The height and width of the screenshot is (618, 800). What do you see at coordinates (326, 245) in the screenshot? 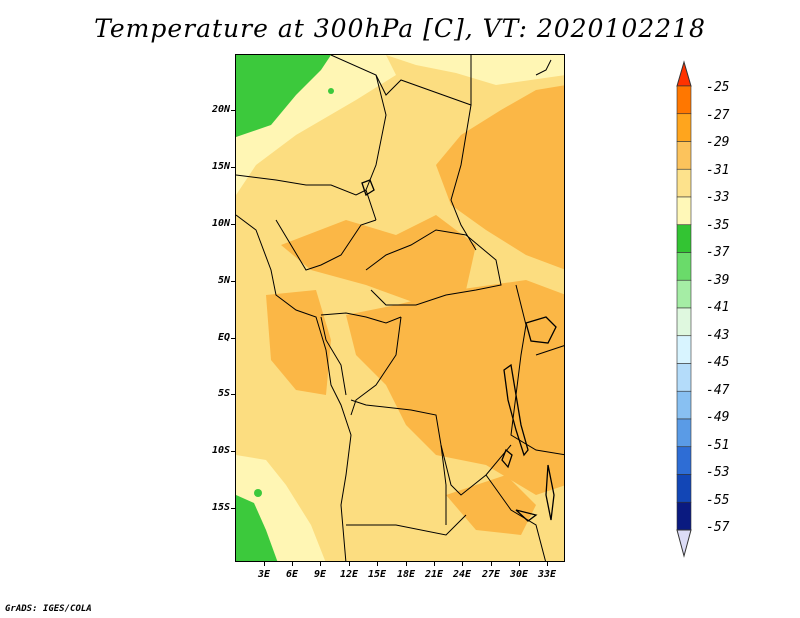
I see `border-nigeria-cameroon` at bounding box center [326, 245].